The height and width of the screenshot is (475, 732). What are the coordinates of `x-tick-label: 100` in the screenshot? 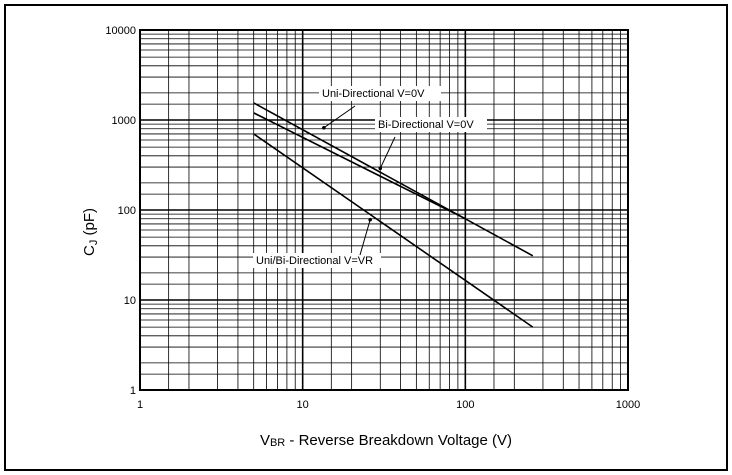 It's located at (465, 405).